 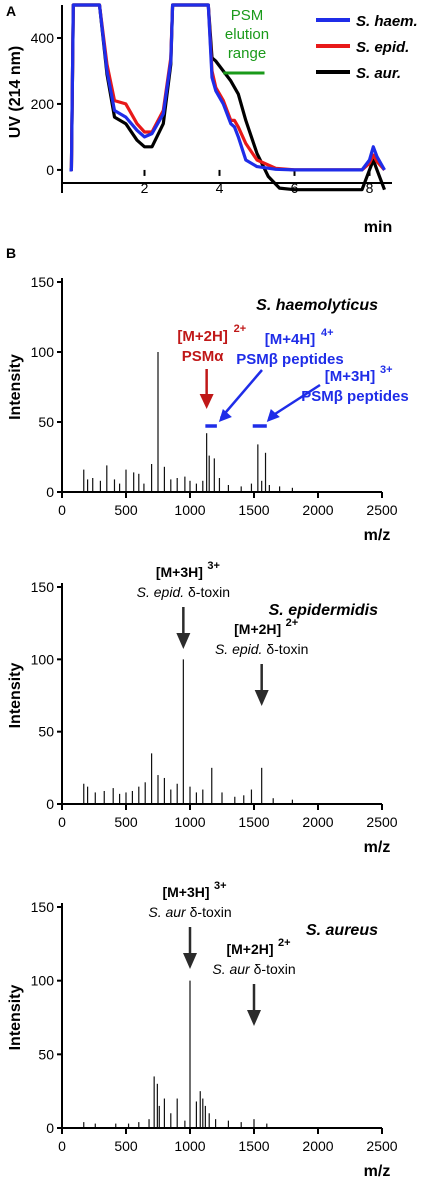 What do you see at coordinates (247, 34) in the screenshot?
I see `psm-annotation-line2: elution` at bounding box center [247, 34].